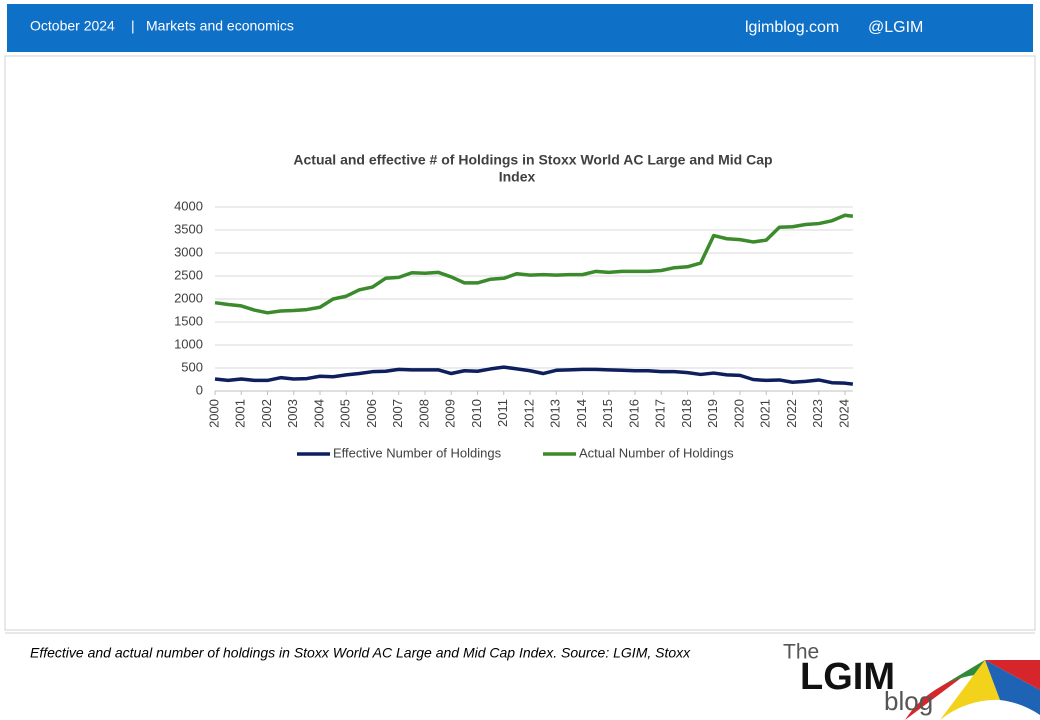 Image resolution: width=1040 pixels, height=720 pixels. I want to click on x-tick-label: 2019, so click(712, 413).